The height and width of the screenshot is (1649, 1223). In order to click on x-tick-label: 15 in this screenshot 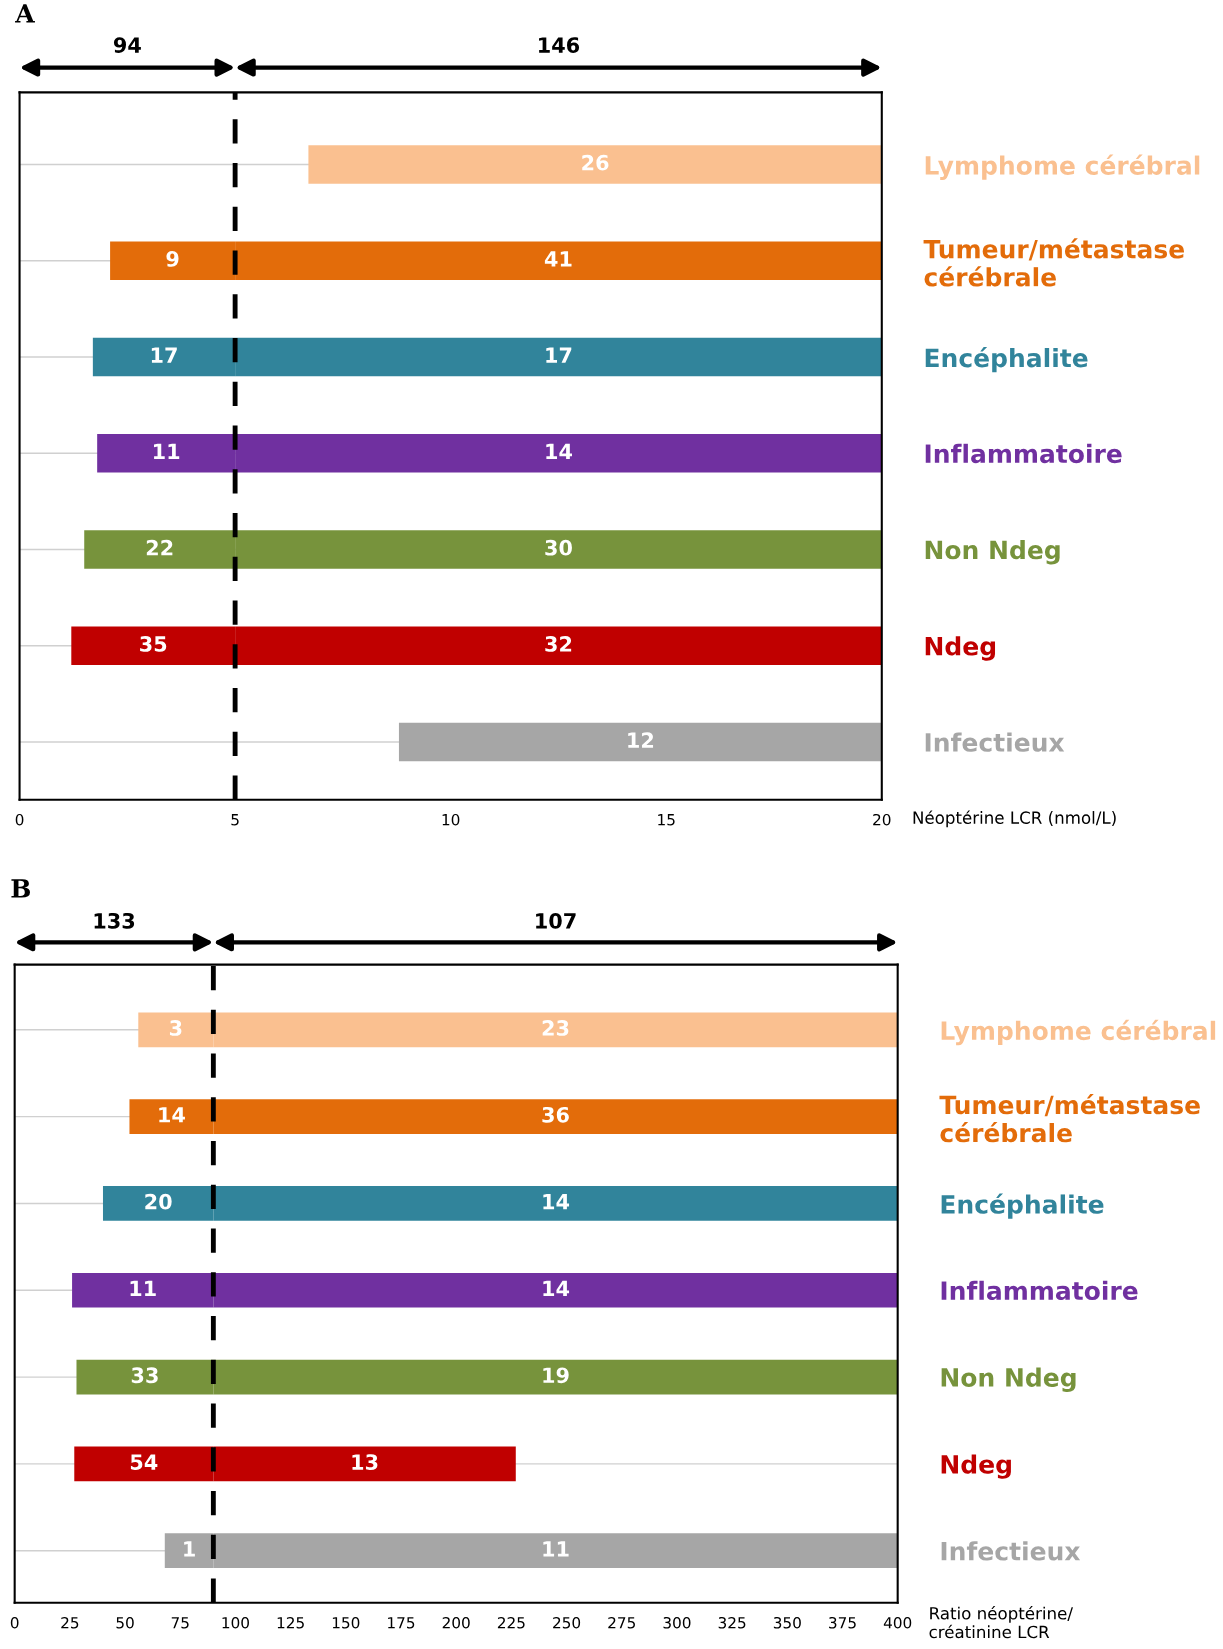, I will do `click(666, 820)`.